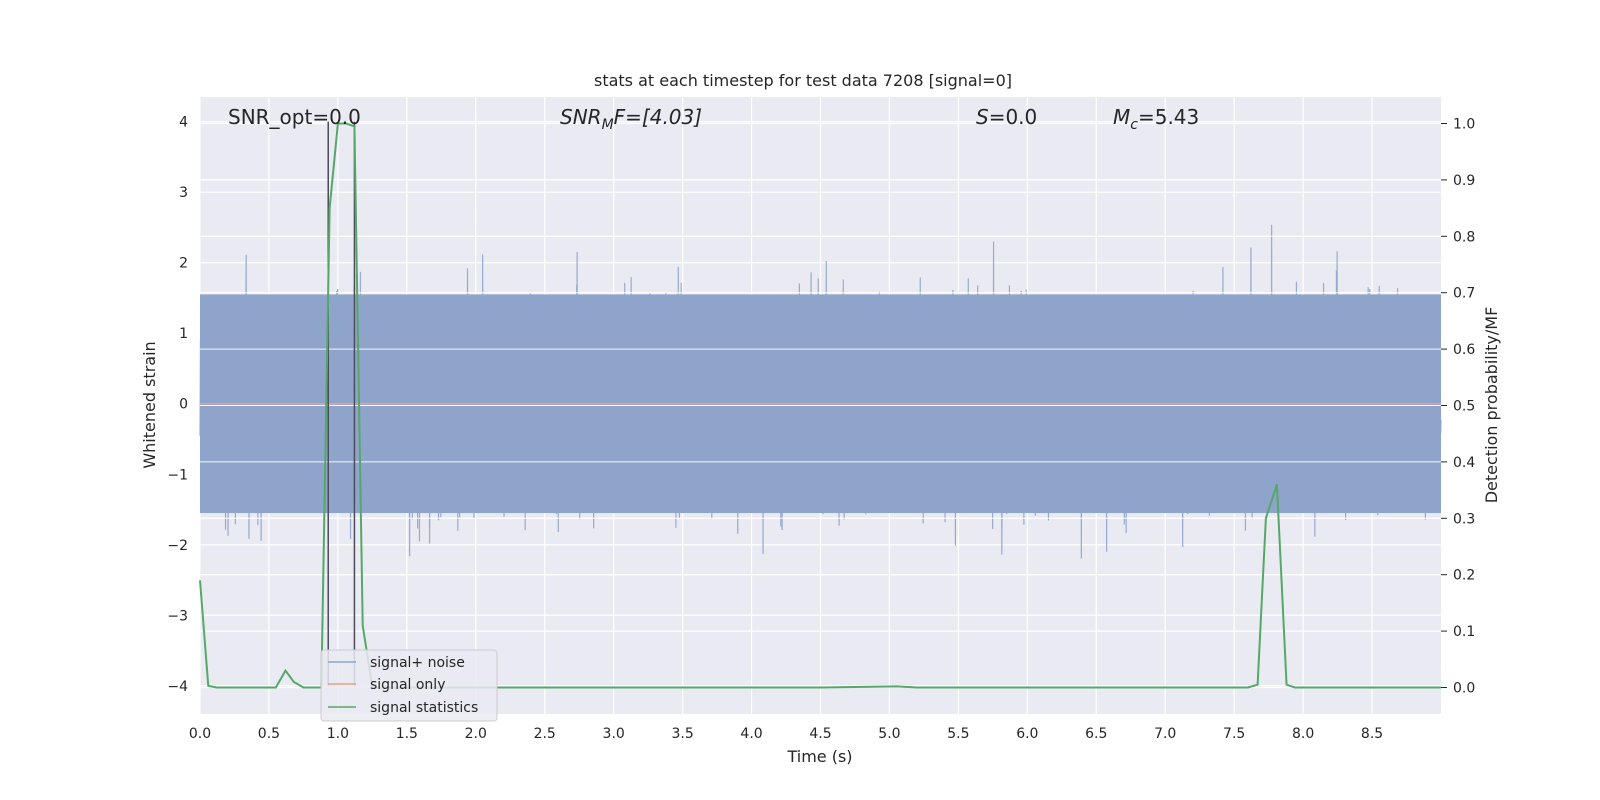 The height and width of the screenshot is (800, 1600). Describe the element at coordinates (889, 734) in the screenshot. I see `x-tick-label: 5.0` at that location.